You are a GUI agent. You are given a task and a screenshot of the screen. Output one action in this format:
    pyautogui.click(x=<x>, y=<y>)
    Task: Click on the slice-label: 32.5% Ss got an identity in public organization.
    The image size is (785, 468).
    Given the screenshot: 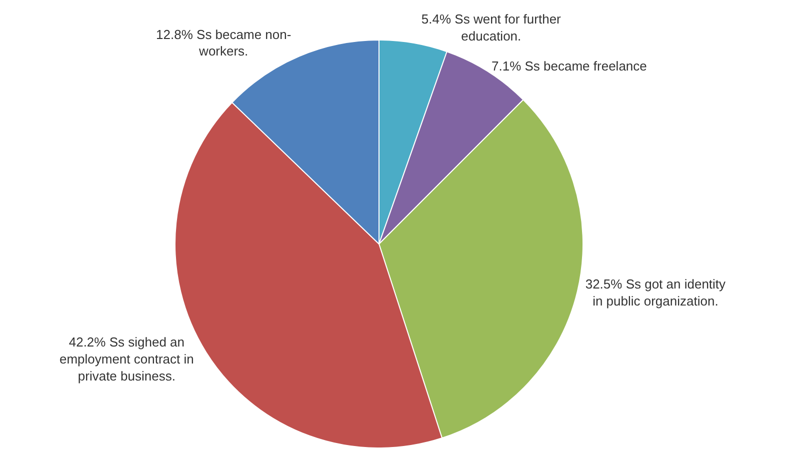 What is the action you would take?
    pyautogui.click(x=655, y=292)
    